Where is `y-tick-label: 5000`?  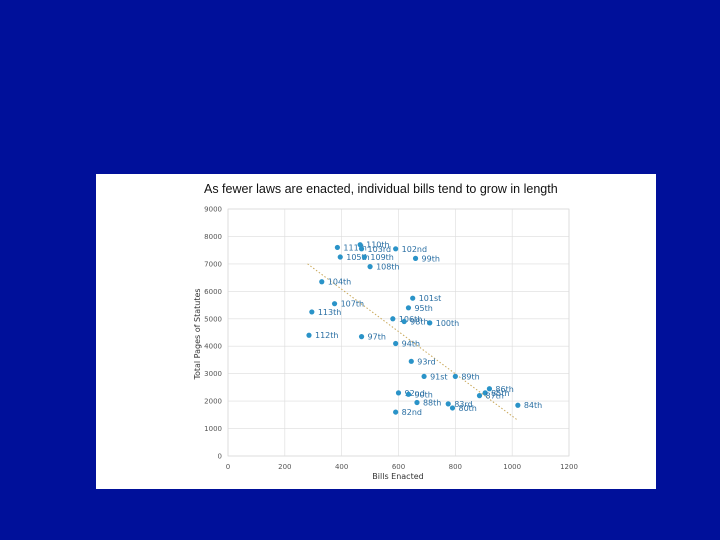 y-tick-label: 5000 is located at coordinates (213, 319).